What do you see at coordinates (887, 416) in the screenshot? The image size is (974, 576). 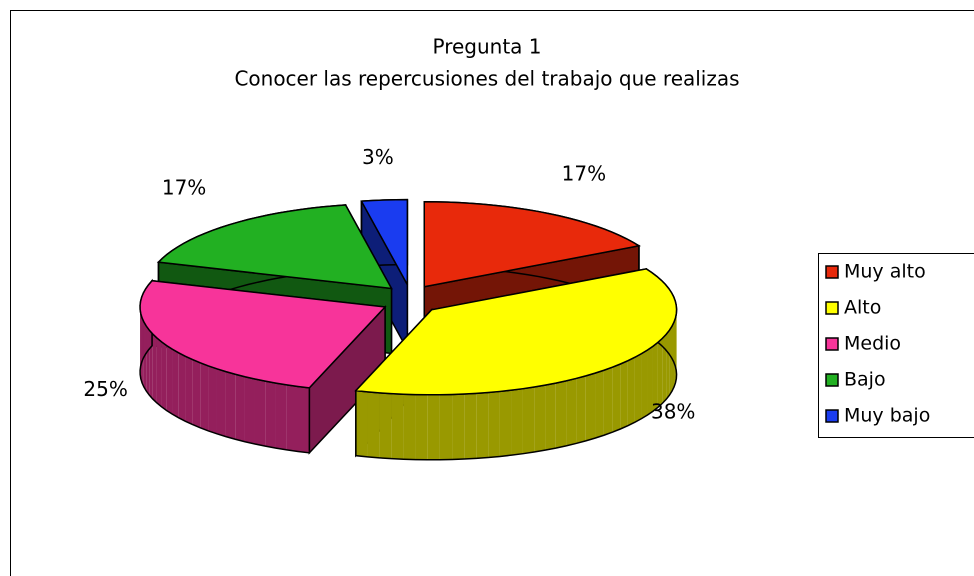 I see `legend-label: Muy bajo` at bounding box center [887, 416].